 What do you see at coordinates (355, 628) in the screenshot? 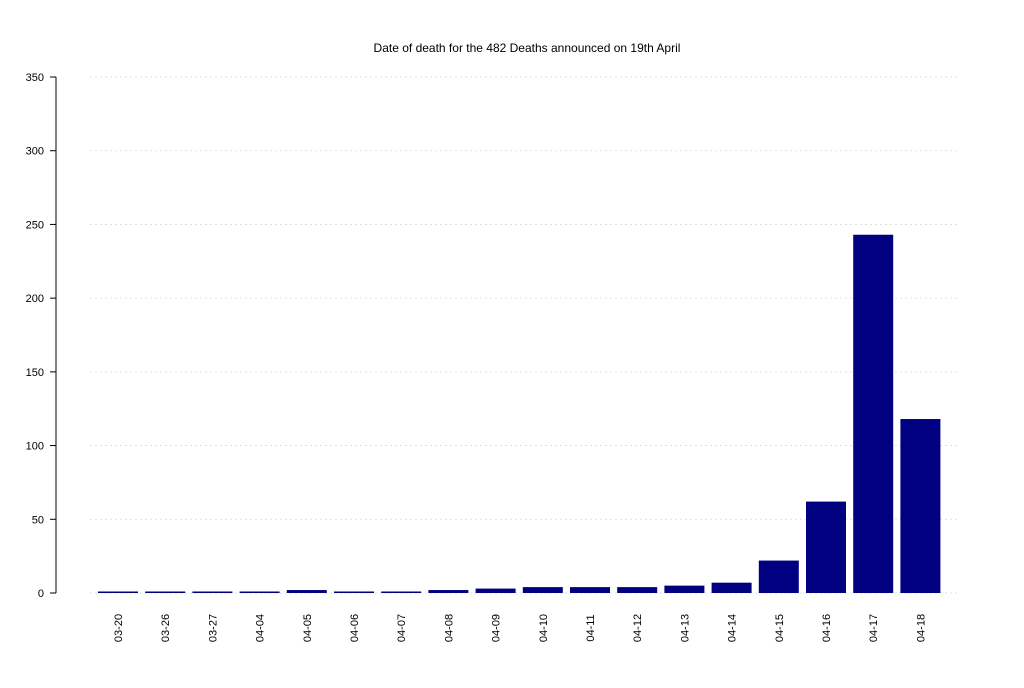
I see `x-tick-label: 04-06` at bounding box center [355, 628].